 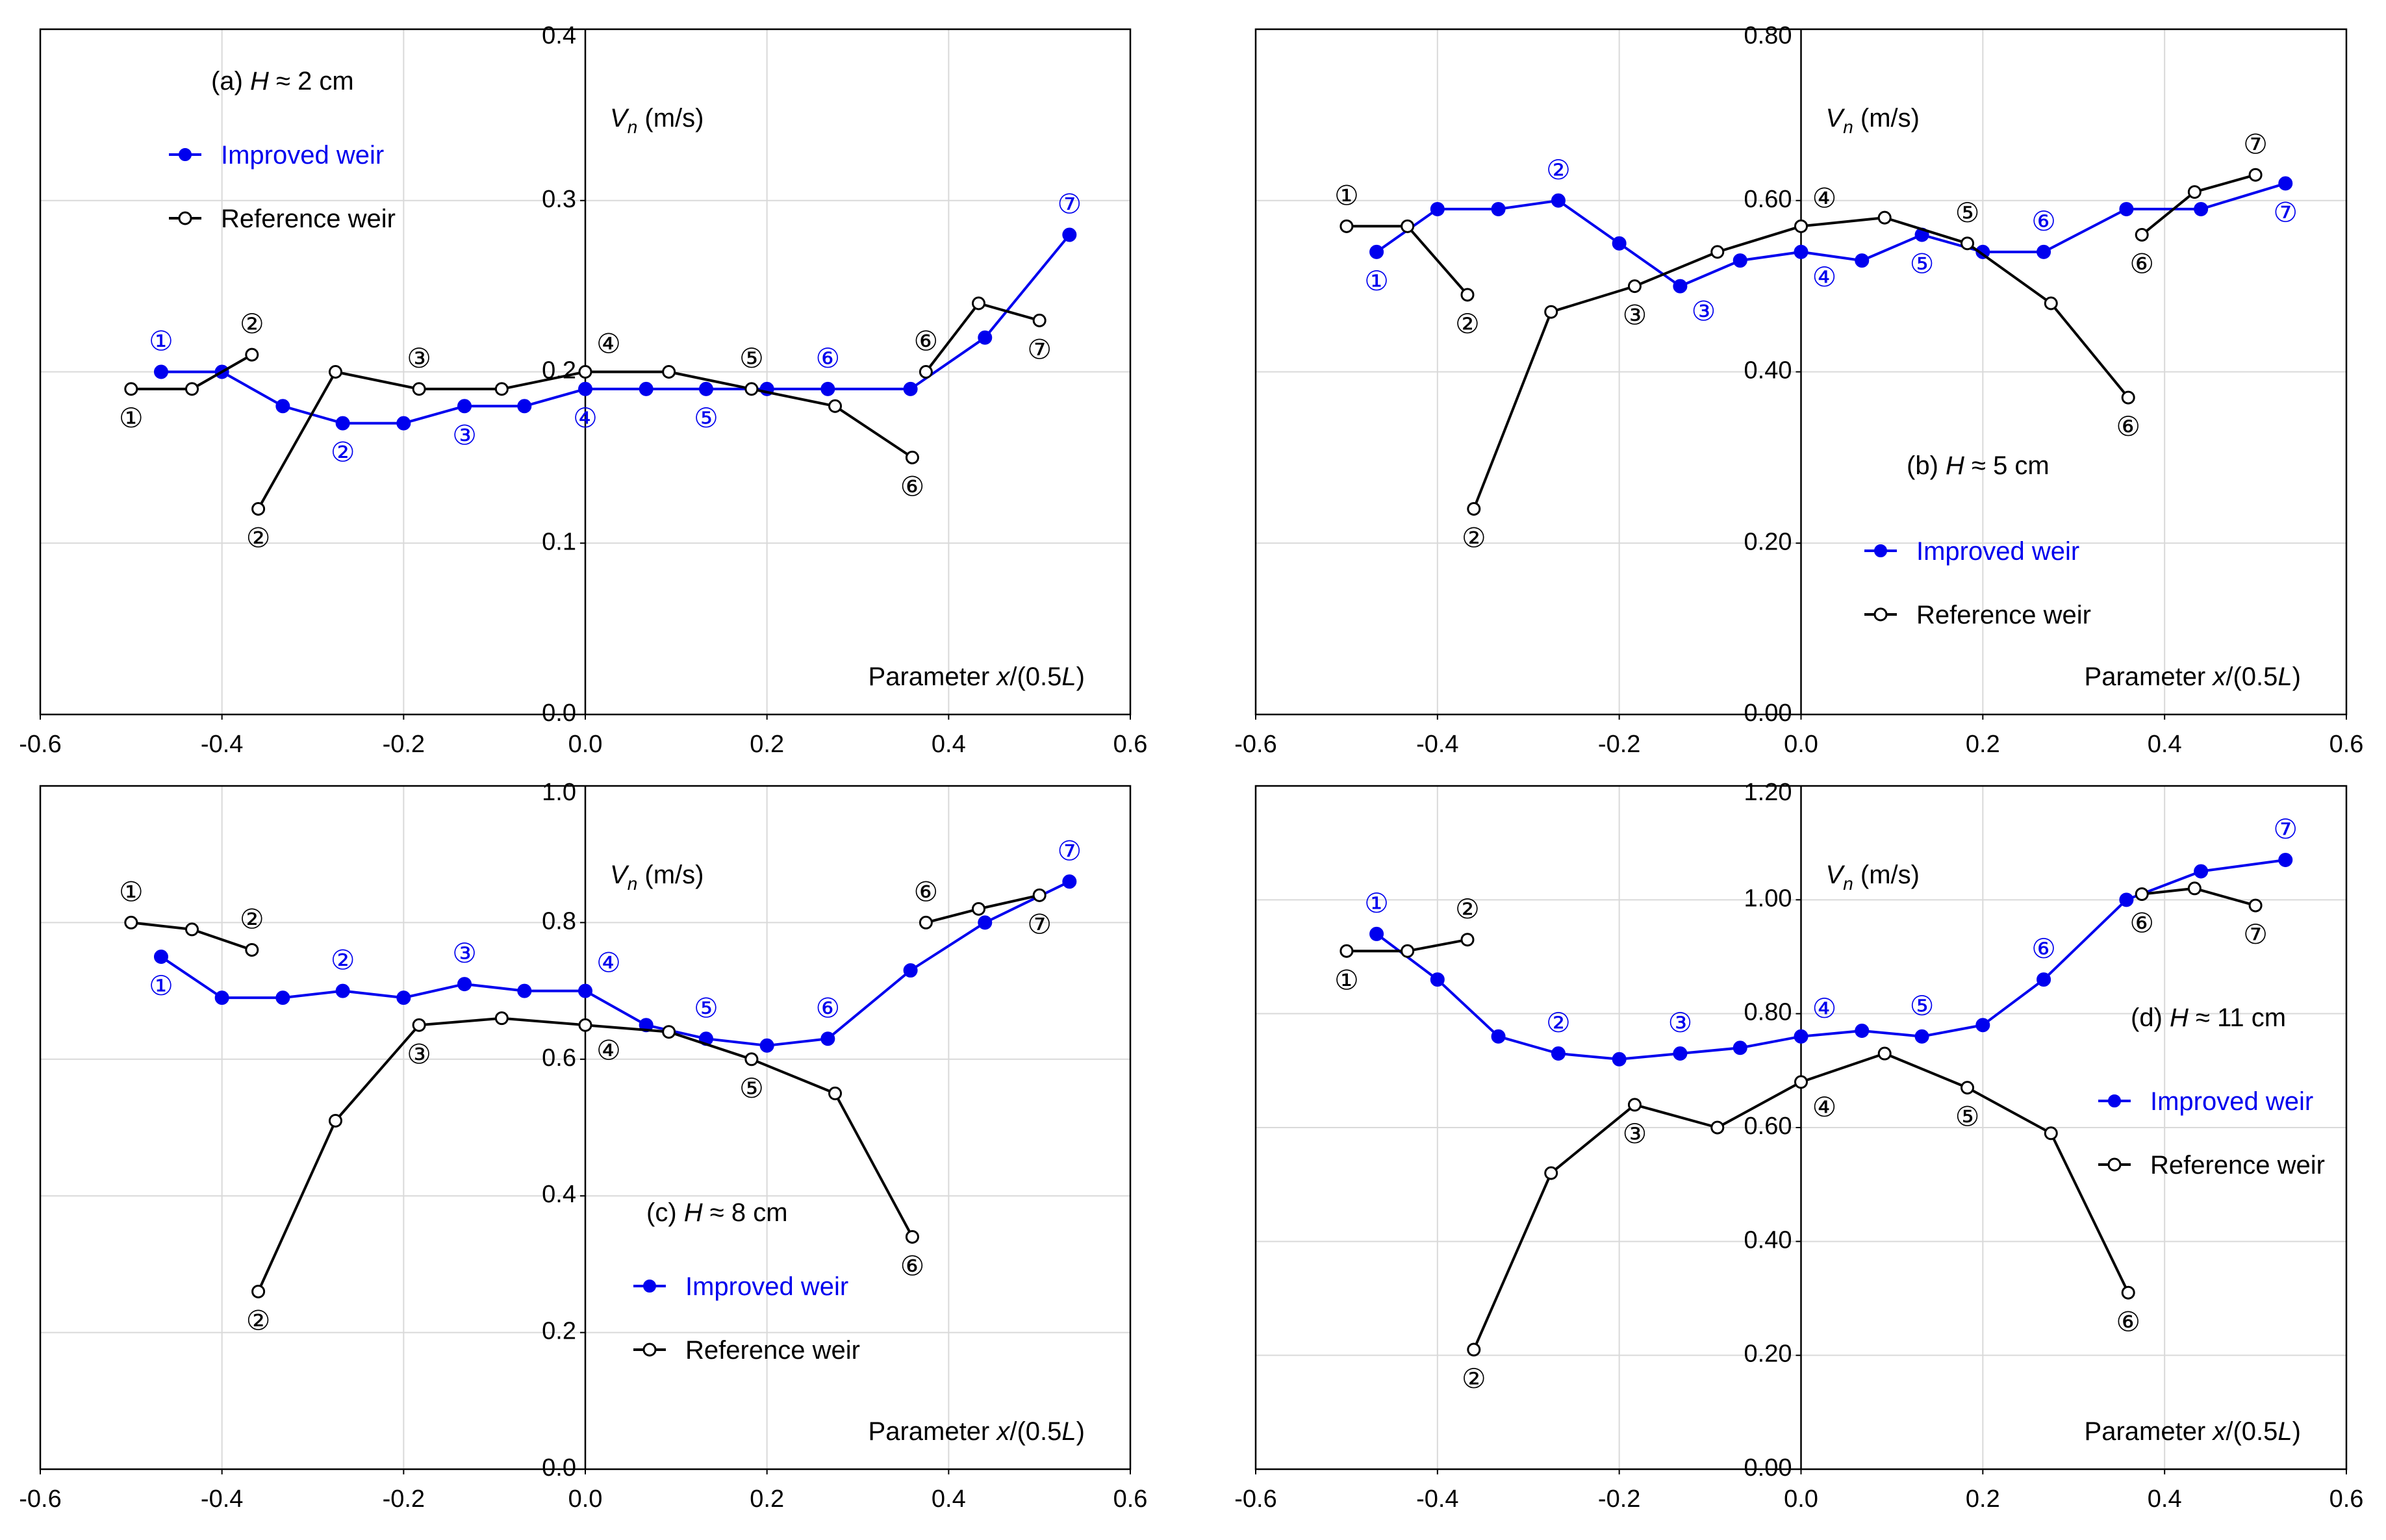 What do you see at coordinates (2285, 677) in the screenshot?
I see `x-axis-title-part: L` at bounding box center [2285, 677].